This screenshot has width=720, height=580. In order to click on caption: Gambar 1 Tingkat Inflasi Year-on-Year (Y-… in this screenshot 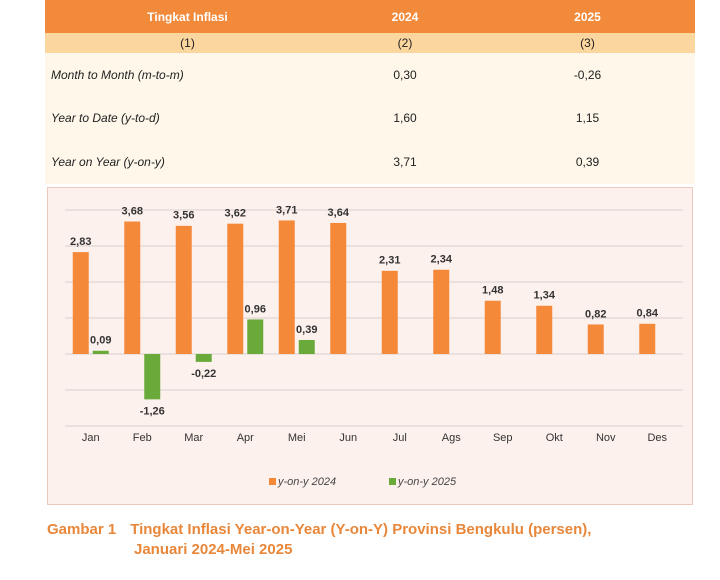, I will do `click(319, 540)`.